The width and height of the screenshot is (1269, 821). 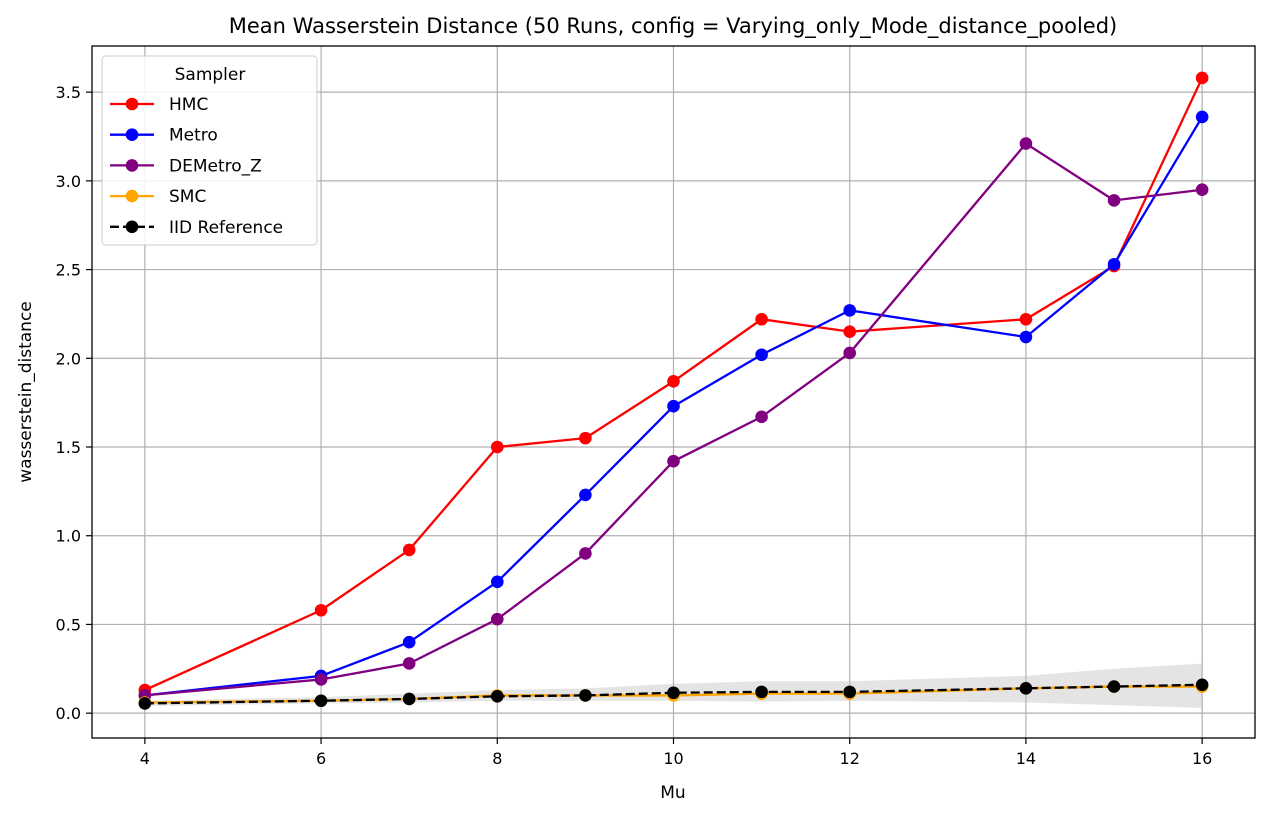 What do you see at coordinates (226, 228) in the screenshot?
I see `legend-label: IID Reference` at bounding box center [226, 228].